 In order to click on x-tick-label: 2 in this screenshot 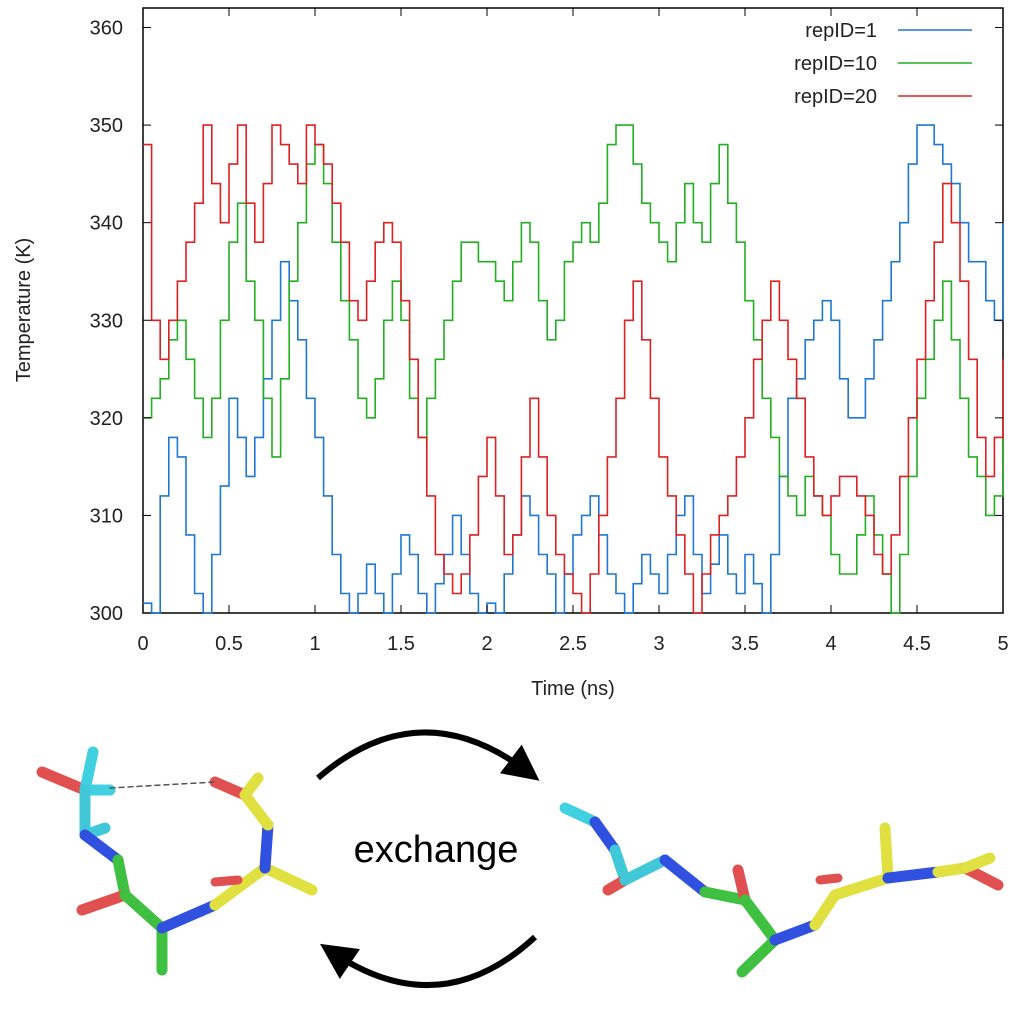, I will do `click(486, 644)`.